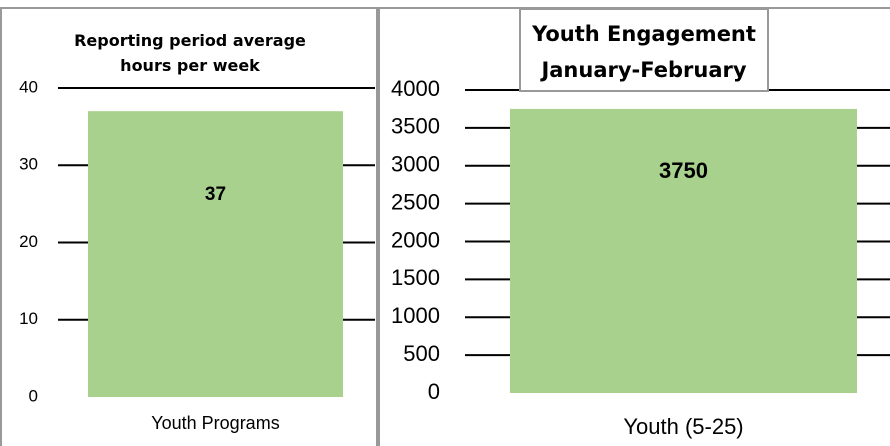 This screenshot has width=890, height=446. I want to click on data-label: 37, so click(215, 194).